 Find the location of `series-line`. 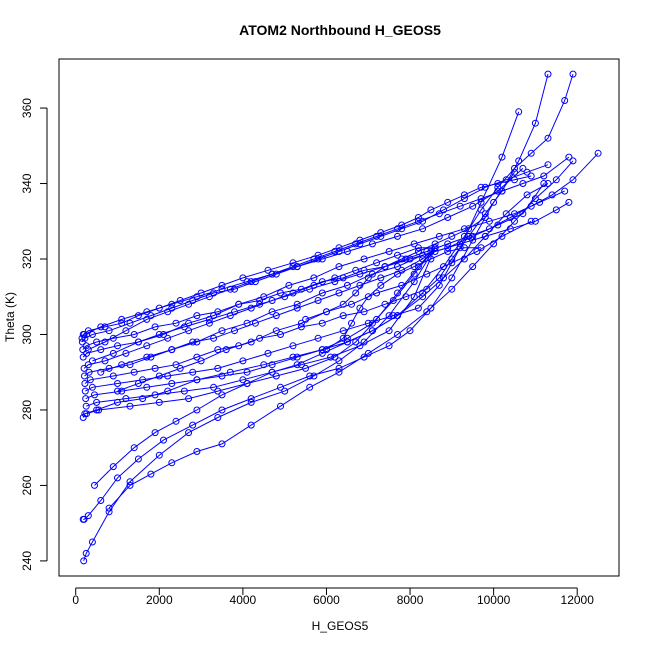

series-line is located at coordinates (261, 327).